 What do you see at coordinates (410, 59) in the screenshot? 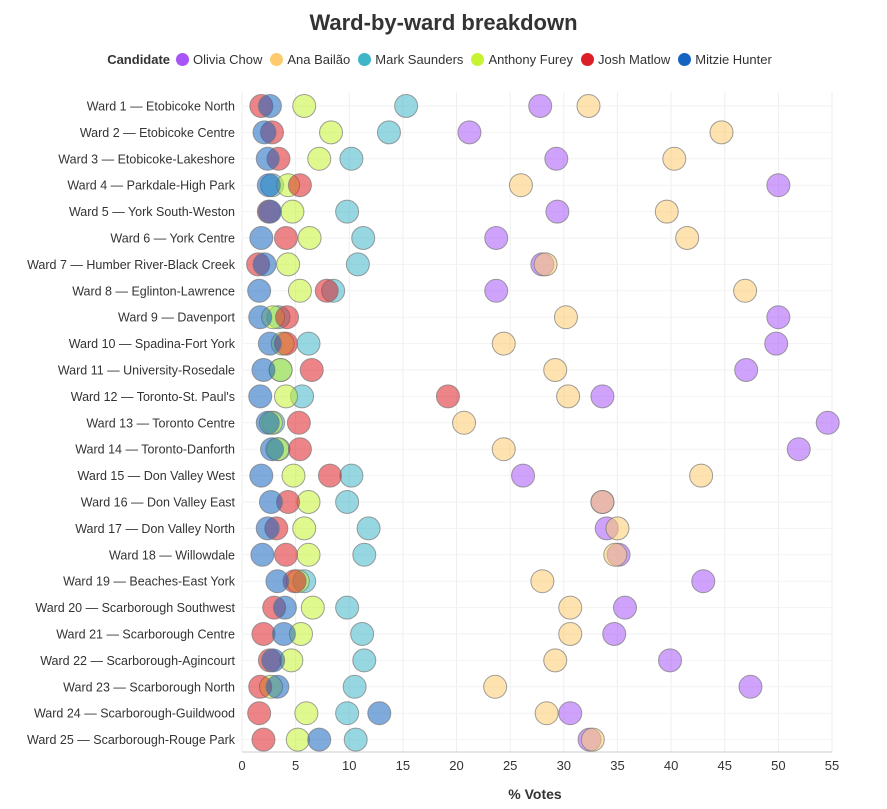
I see `legend-item: Mark Saunders` at bounding box center [410, 59].